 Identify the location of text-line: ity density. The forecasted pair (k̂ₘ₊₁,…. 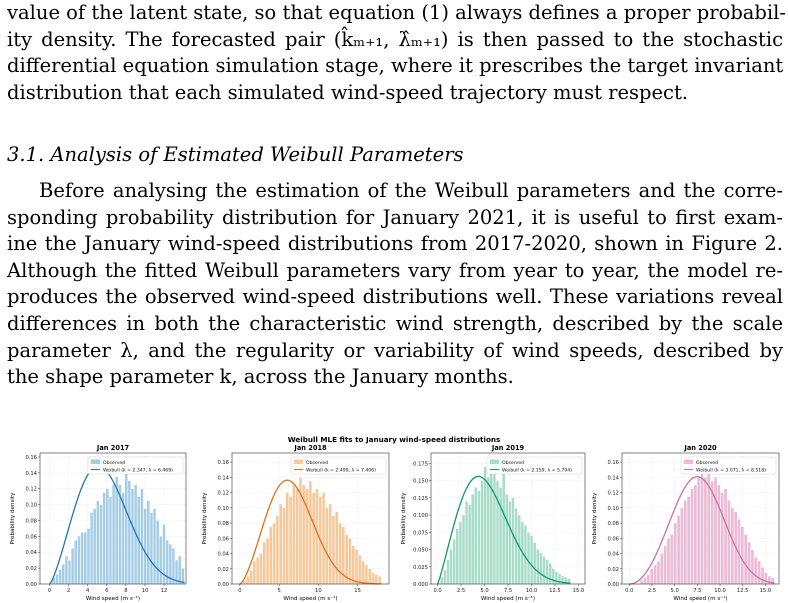
(395, 39).